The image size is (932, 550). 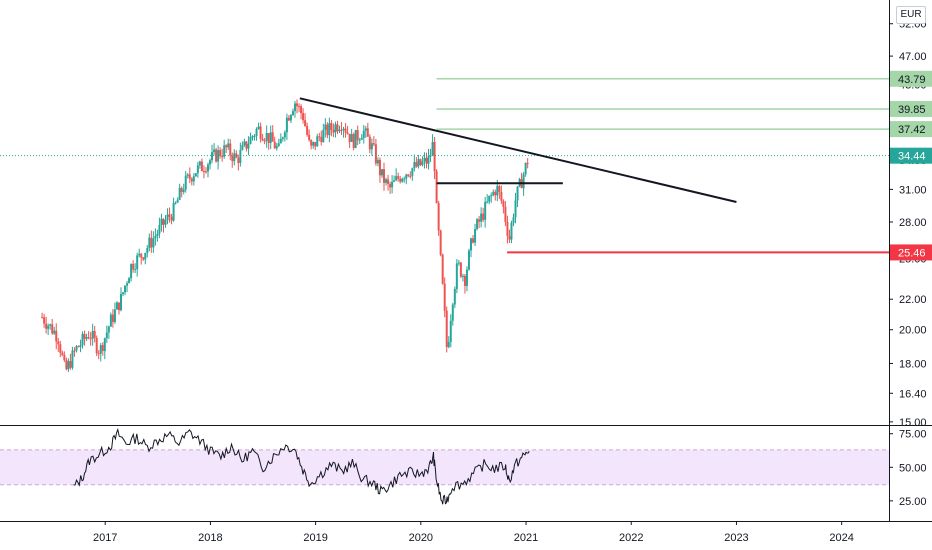 I want to click on time-tick-label: 2021, so click(x=526, y=538).